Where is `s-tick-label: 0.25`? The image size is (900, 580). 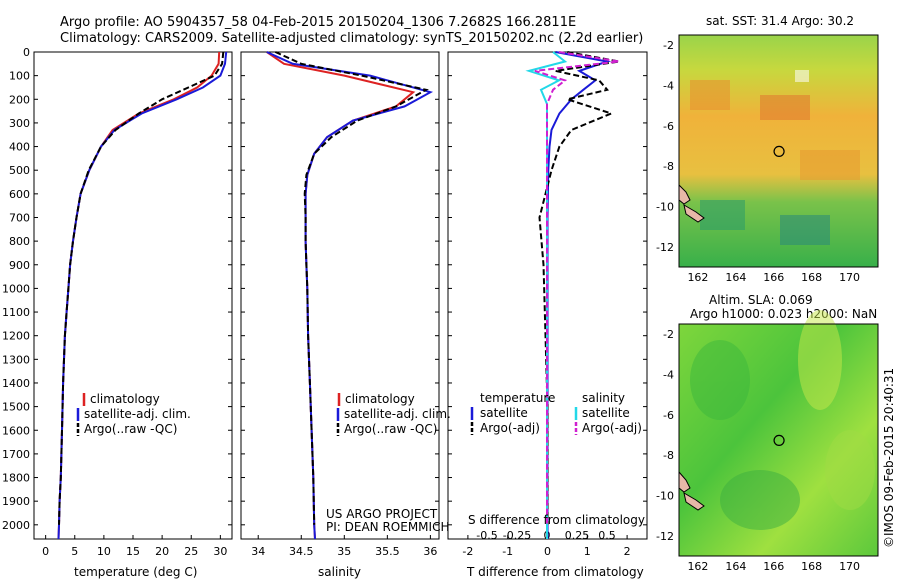
s-tick-label: 0.25 is located at coordinates (577, 535).